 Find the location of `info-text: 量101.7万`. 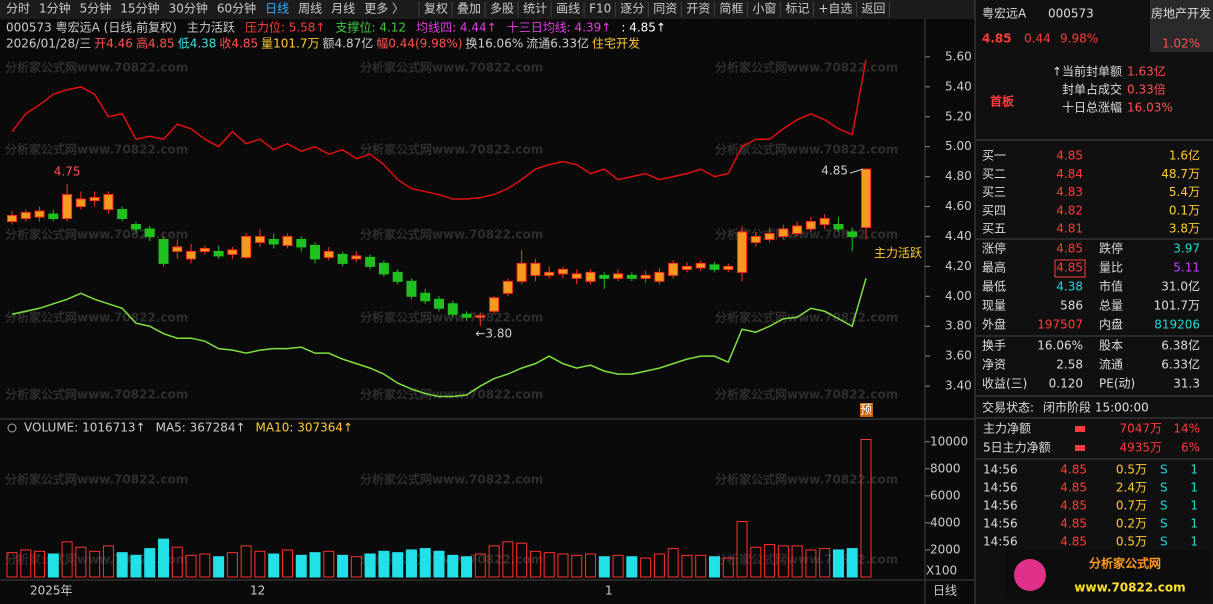

info-text: 量101.7万 is located at coordinates (290, 44).